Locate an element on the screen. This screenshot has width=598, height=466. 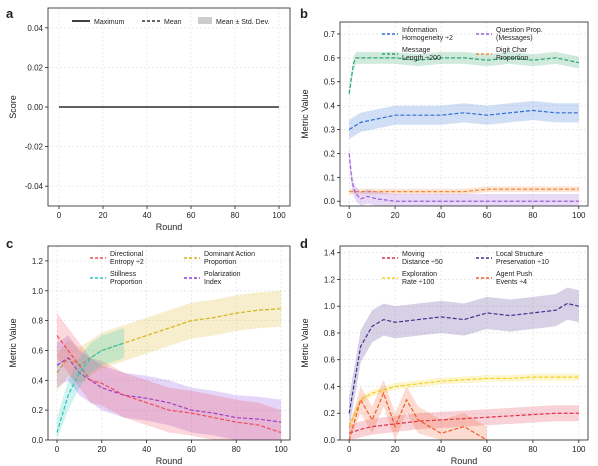
legend-label: Exploration is located at coordinates (419, 274).